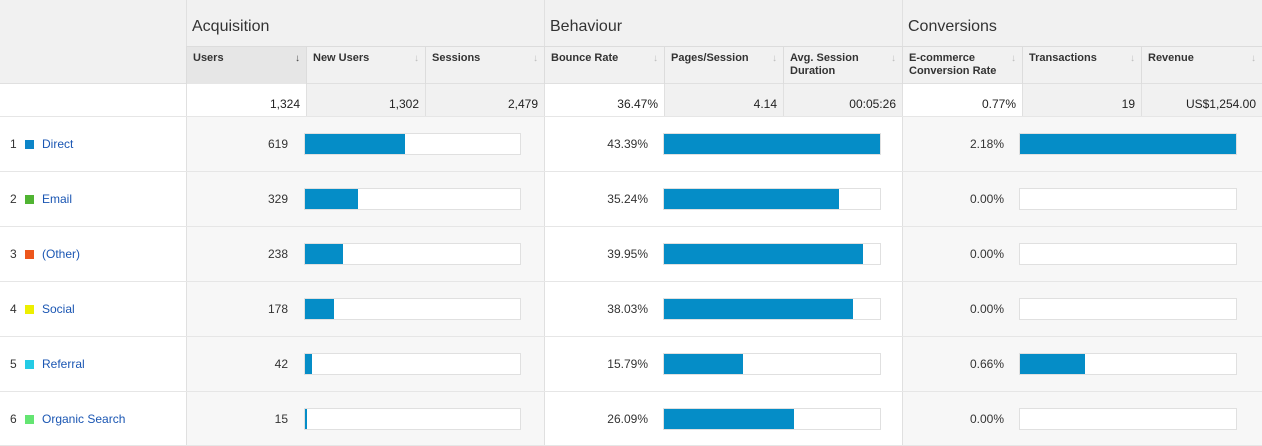  What do you see at coordinates (297, 58) in the screenshot?
I see `sort-desc-icon: ↓` at bounding box center [297, 58].